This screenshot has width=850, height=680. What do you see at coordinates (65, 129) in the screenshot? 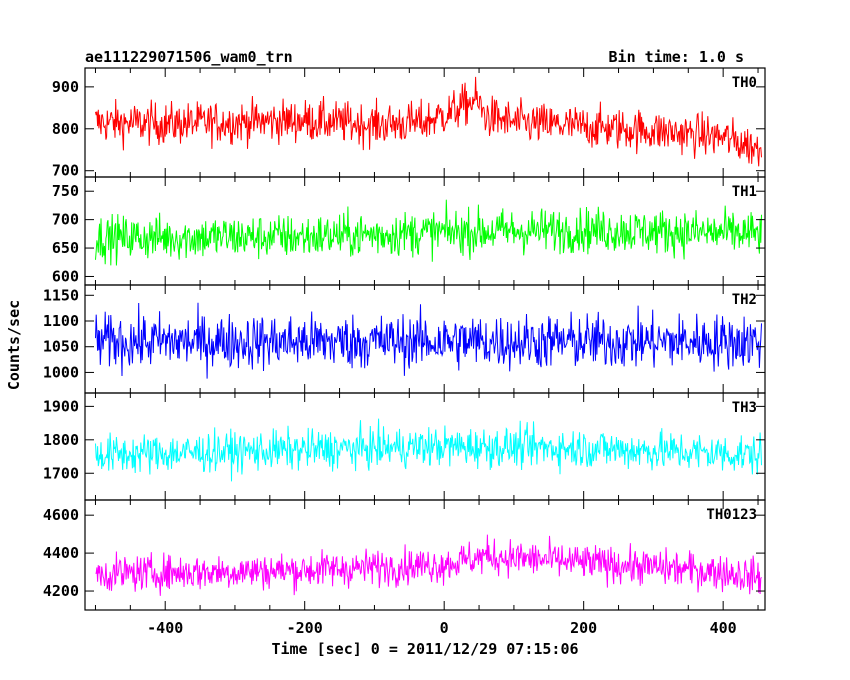
I see `y-tick-label: 800` at bounding box center [65, 129].